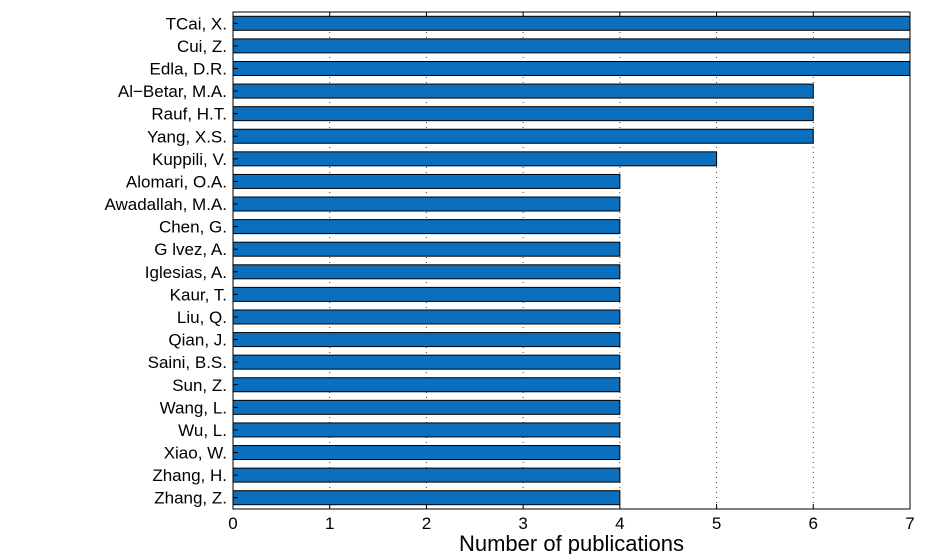 Image resolution: width=925 pixels, height=554 pixels. Describe the element at coordinates (190, 498) in the screenshot. I see `category-label: Zhang, Z.` at that location.